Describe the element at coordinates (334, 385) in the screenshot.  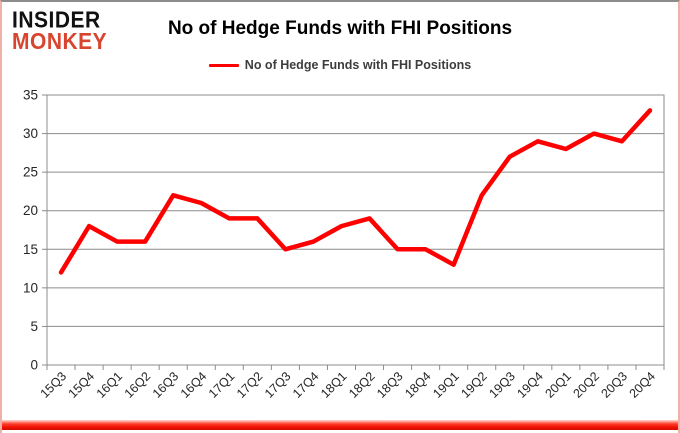
I see `x-axis-label: 18Q1` at that location.